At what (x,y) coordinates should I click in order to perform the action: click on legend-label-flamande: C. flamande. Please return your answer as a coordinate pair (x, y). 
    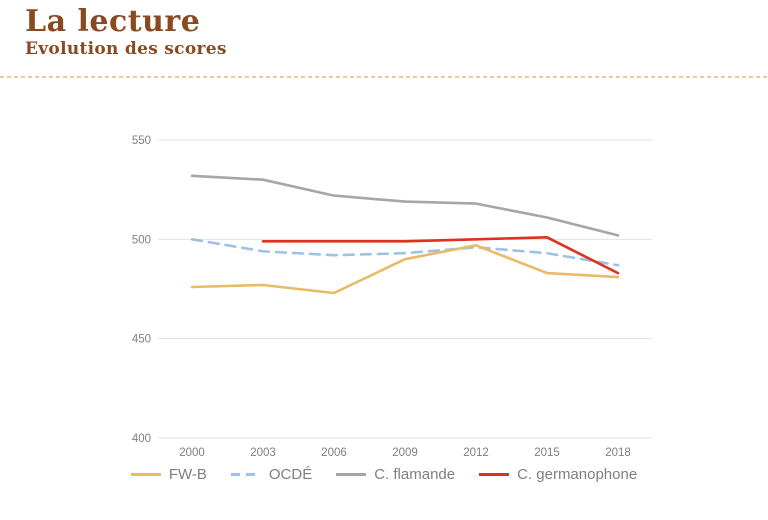
    Looking at the image, I should click on (415, 474).